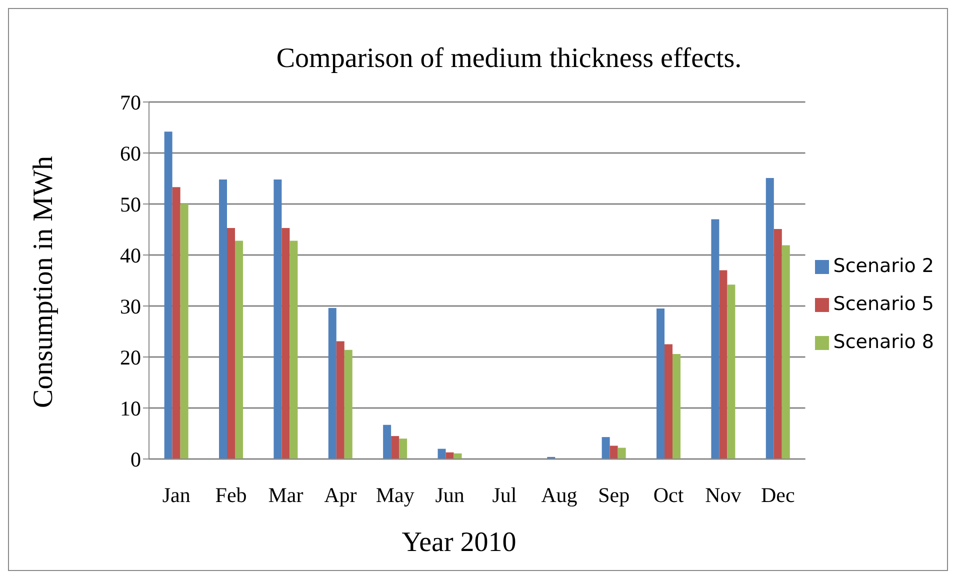 This screenshot has width=958, height=579. I want to click on x-tick-label: May, so click(395, 494).